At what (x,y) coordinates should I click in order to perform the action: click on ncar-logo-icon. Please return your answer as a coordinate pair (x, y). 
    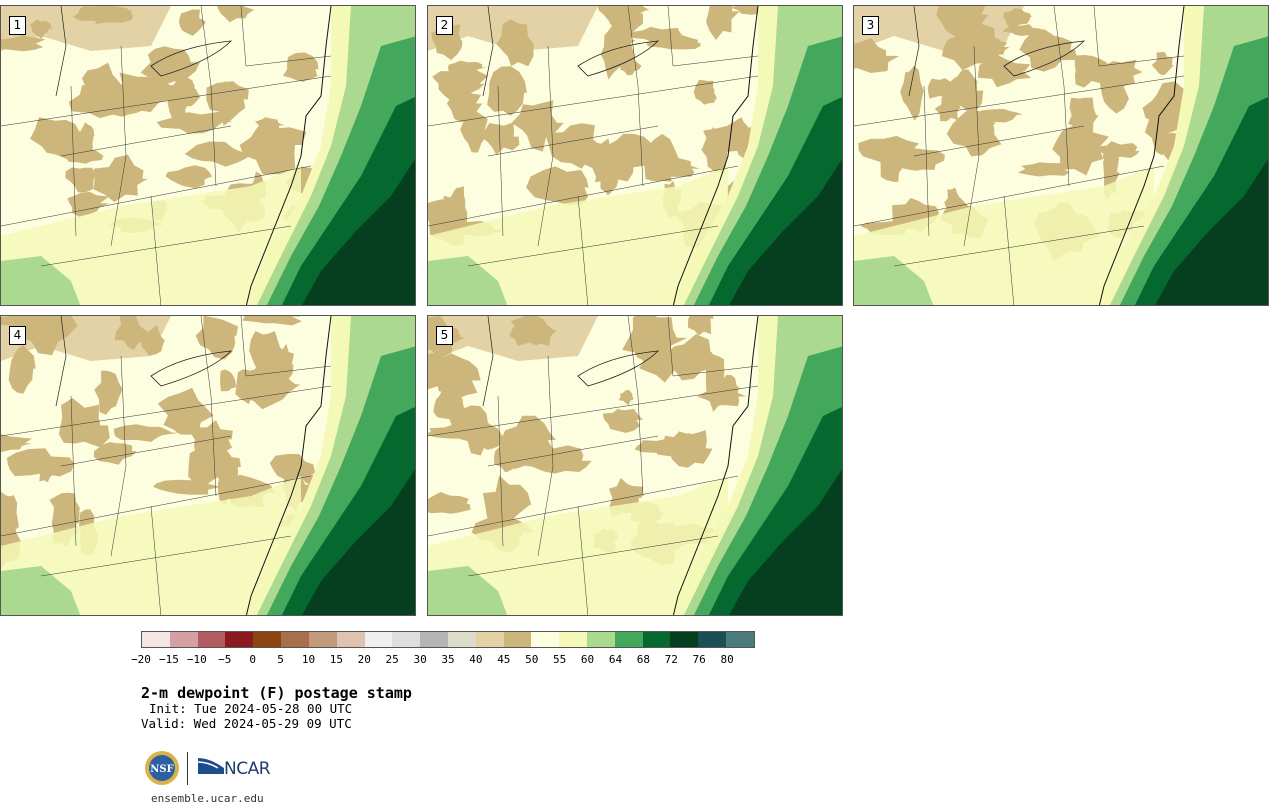
    Looking at the image, I should click on (211, 766).